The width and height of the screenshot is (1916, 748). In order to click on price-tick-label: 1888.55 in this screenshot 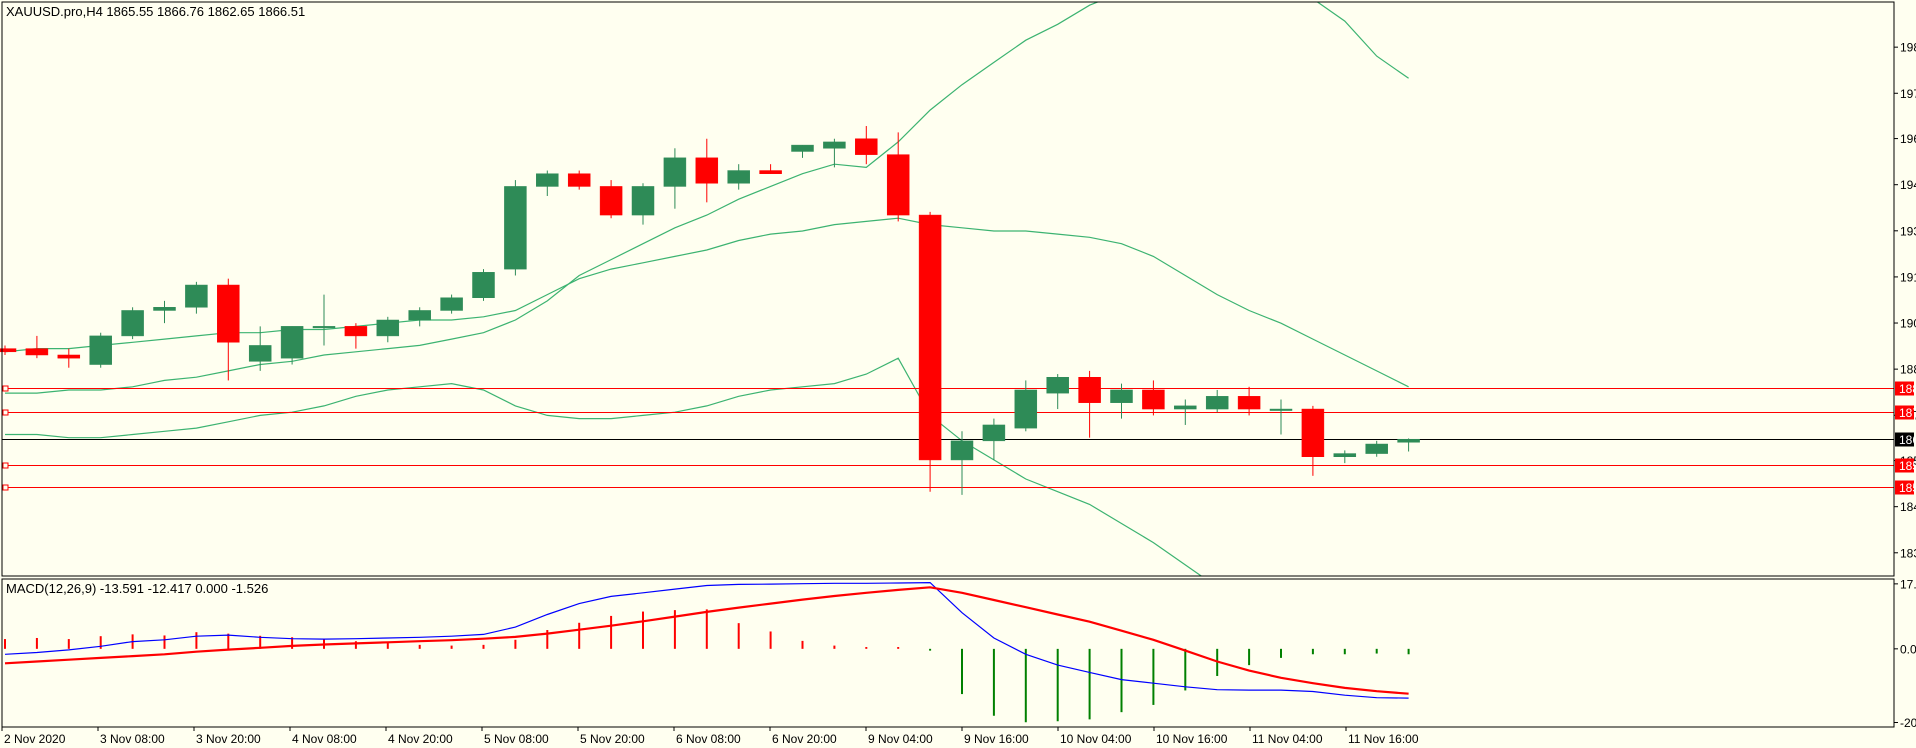, I will do `click(1908, 370)`.